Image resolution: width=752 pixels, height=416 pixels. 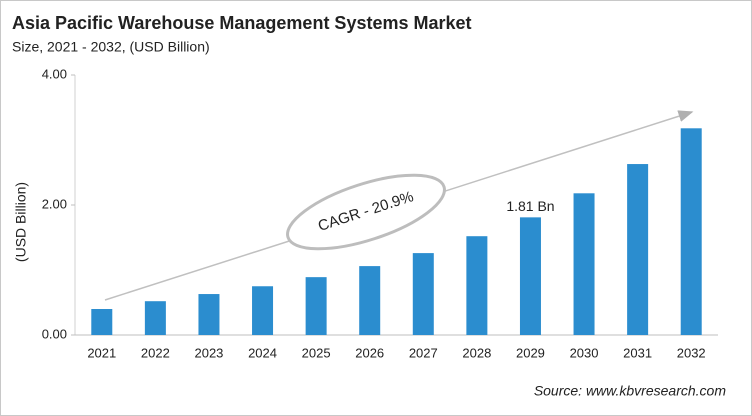 I want to click on y-tick-label: 4.00, so click(x=54, y=73).